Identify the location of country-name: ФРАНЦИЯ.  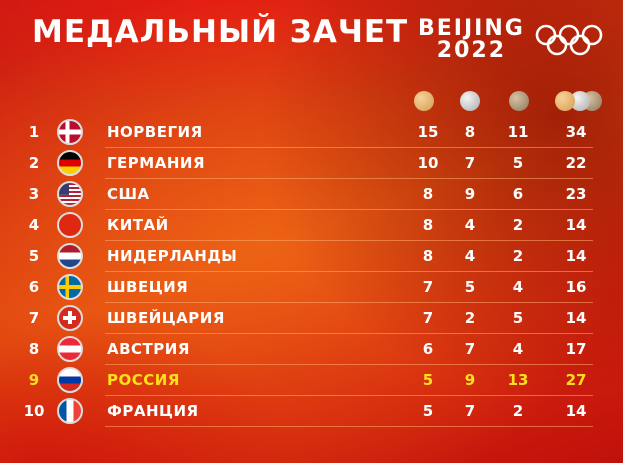
(153, 411).